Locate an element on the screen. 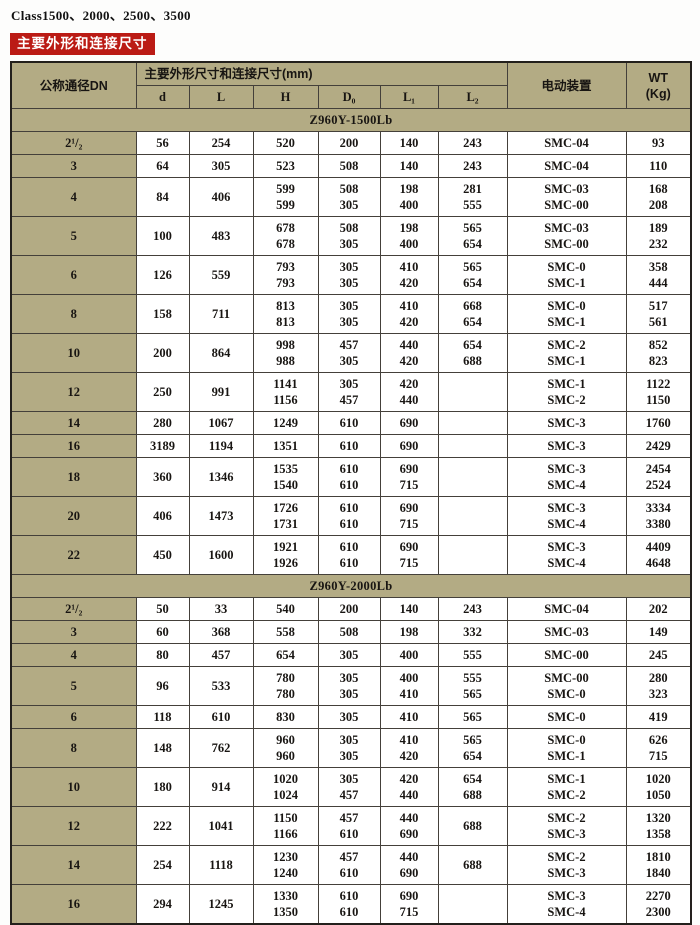  cell-wt: 2429 is located at coordinates (658, 446).